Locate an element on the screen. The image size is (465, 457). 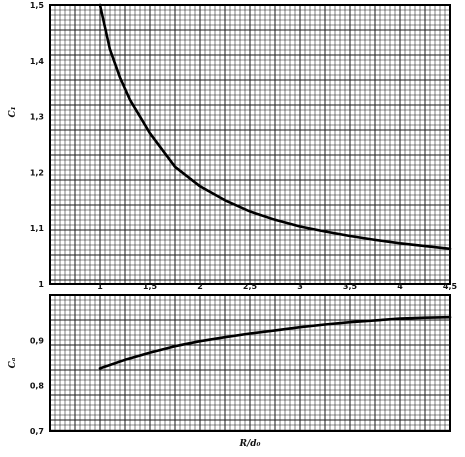
y-tick-label: 0,8 is located at coordinates (37, 386).